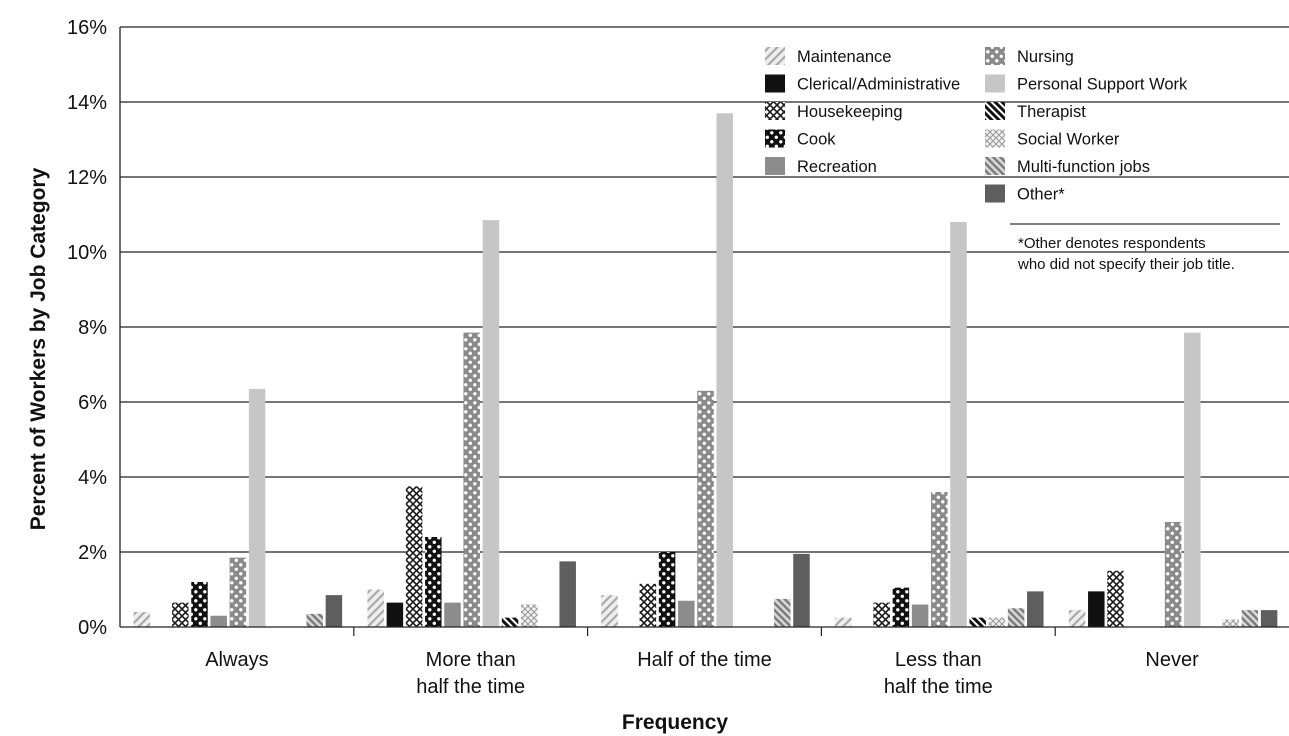  Describe the element at coordinates (87, 103) in the screenshot. I see `y-tick-label: 14%` at that location.